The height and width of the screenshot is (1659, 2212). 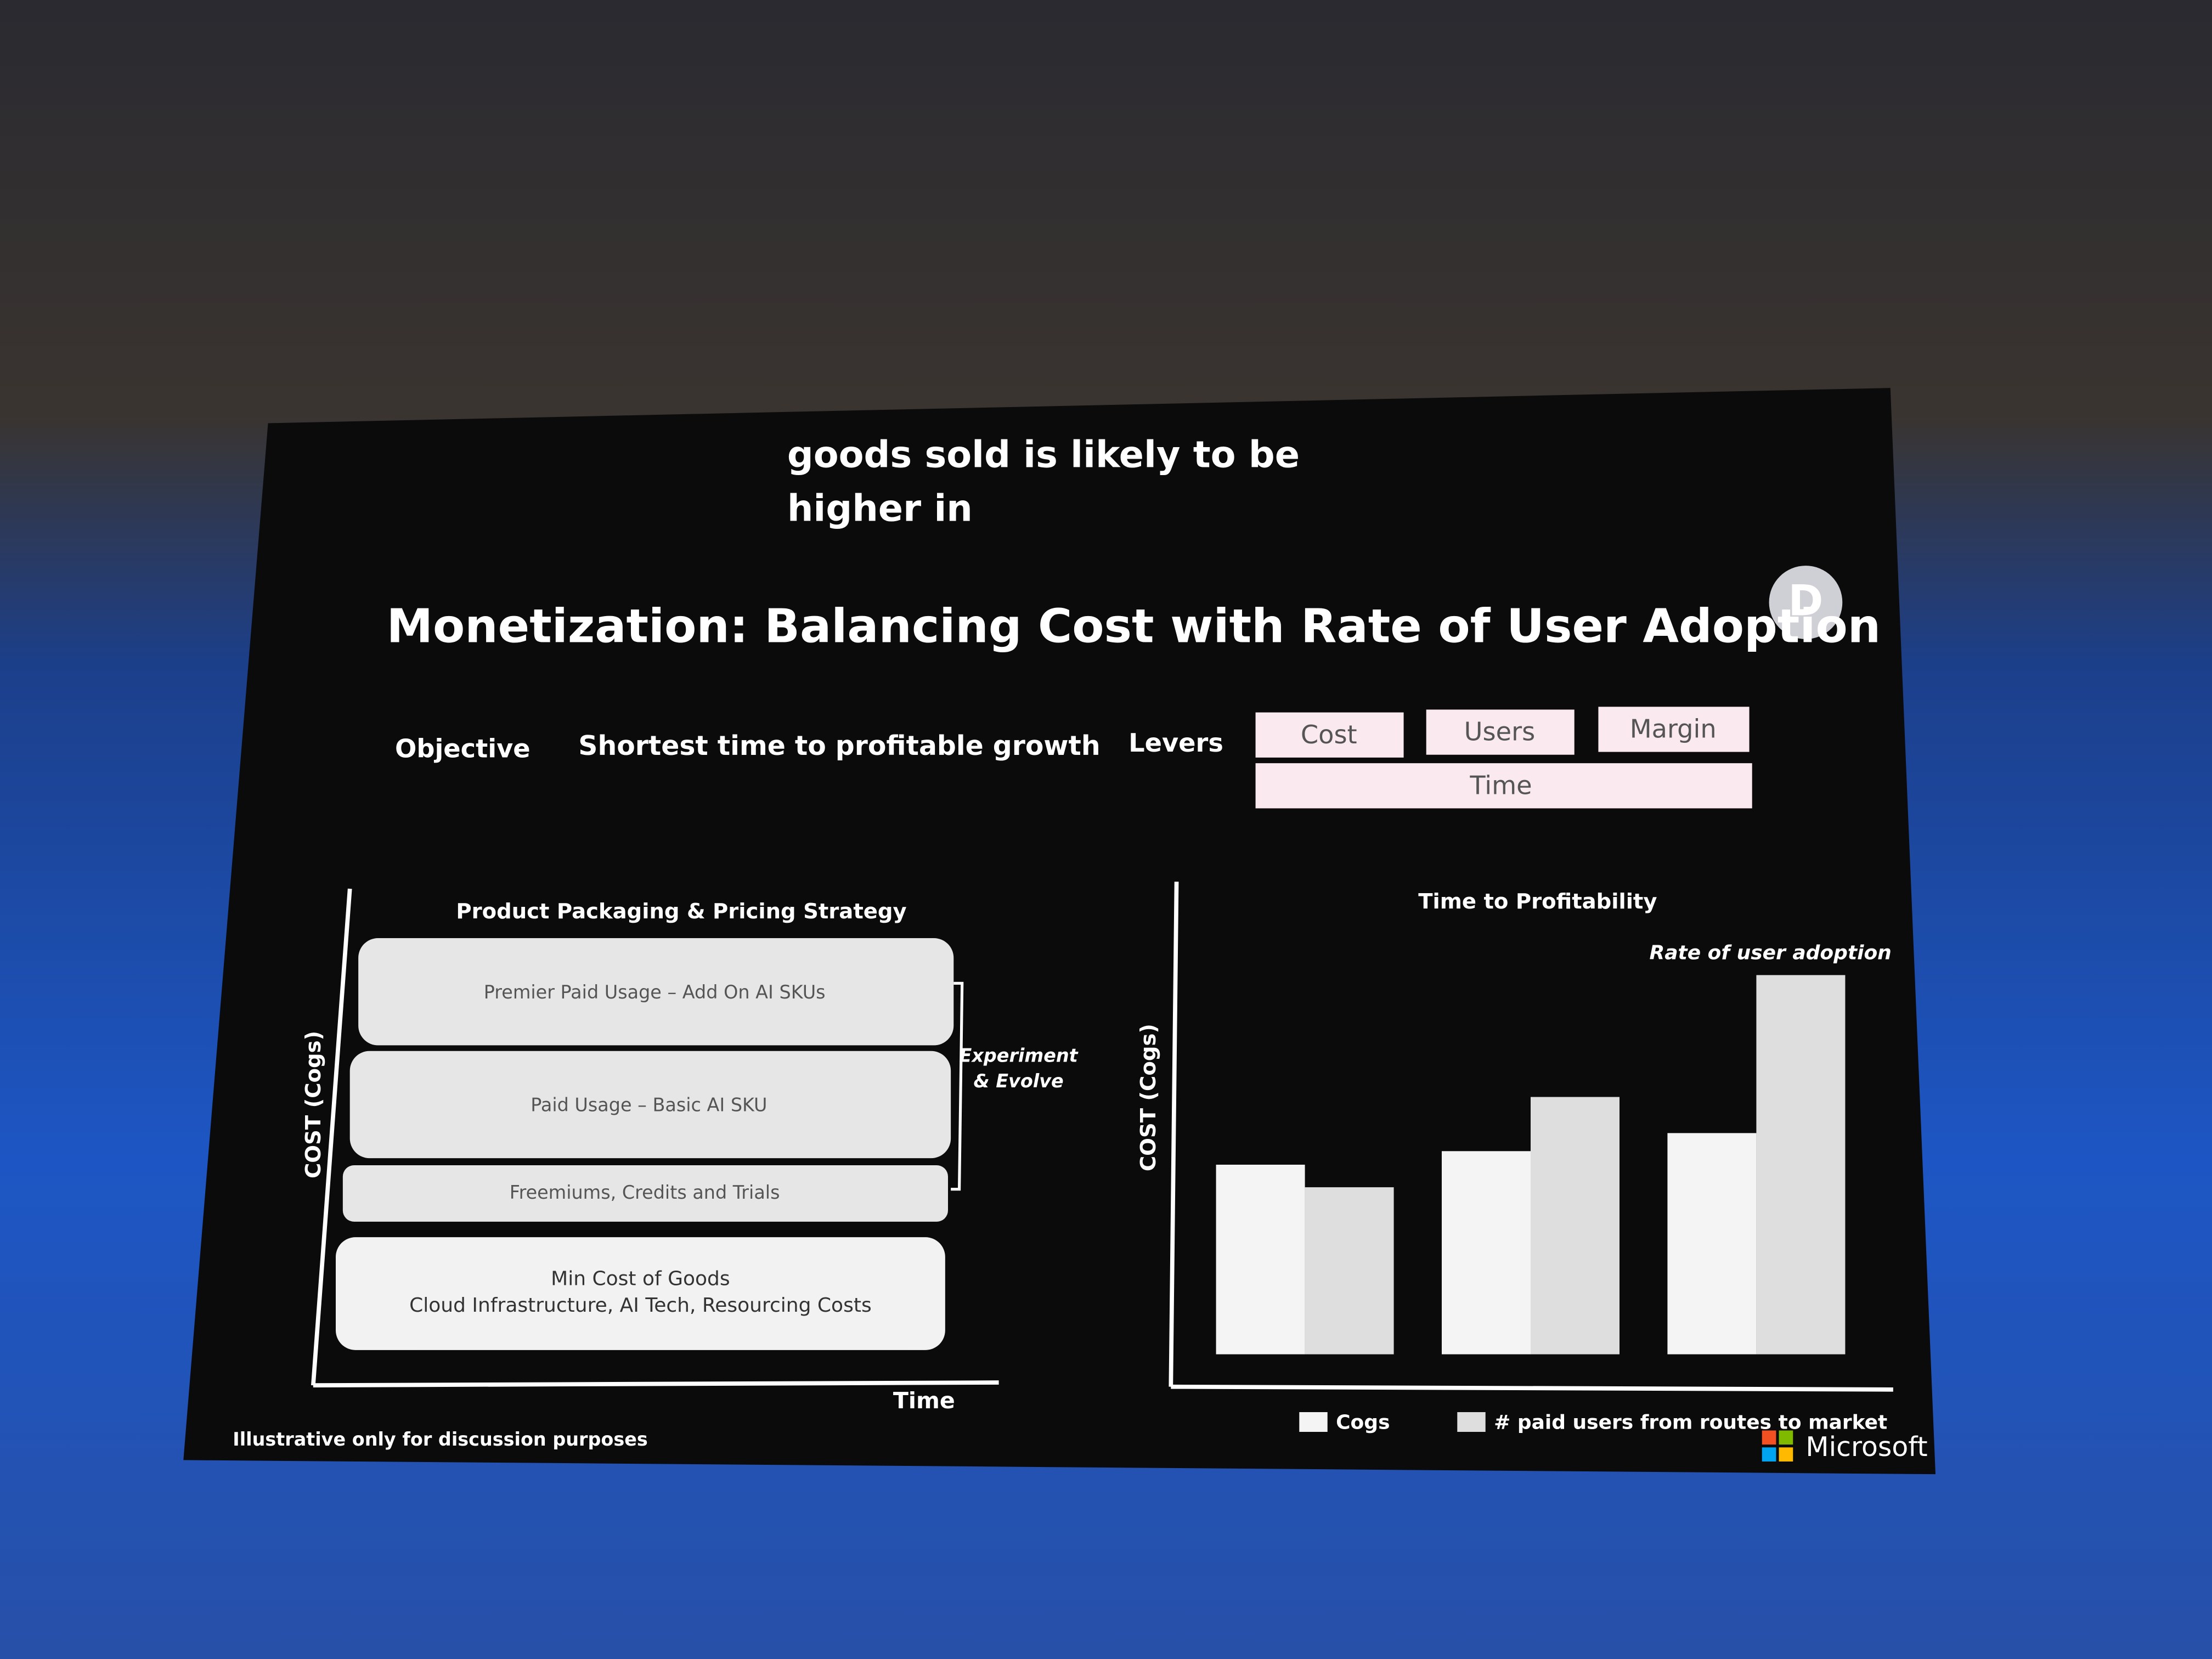 What do you see at coordinates (331, 1137) in the screenshot?
I see `y-axis` at bounding box center [331, 1137].